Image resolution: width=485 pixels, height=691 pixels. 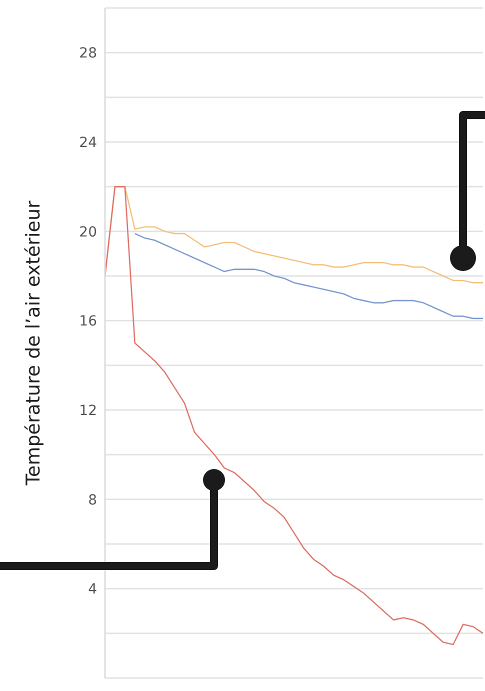 What do you see at coordinates (88, 322) in the screenshot?
I see `y-tick-label: 16` at bounding box center [88, 322].